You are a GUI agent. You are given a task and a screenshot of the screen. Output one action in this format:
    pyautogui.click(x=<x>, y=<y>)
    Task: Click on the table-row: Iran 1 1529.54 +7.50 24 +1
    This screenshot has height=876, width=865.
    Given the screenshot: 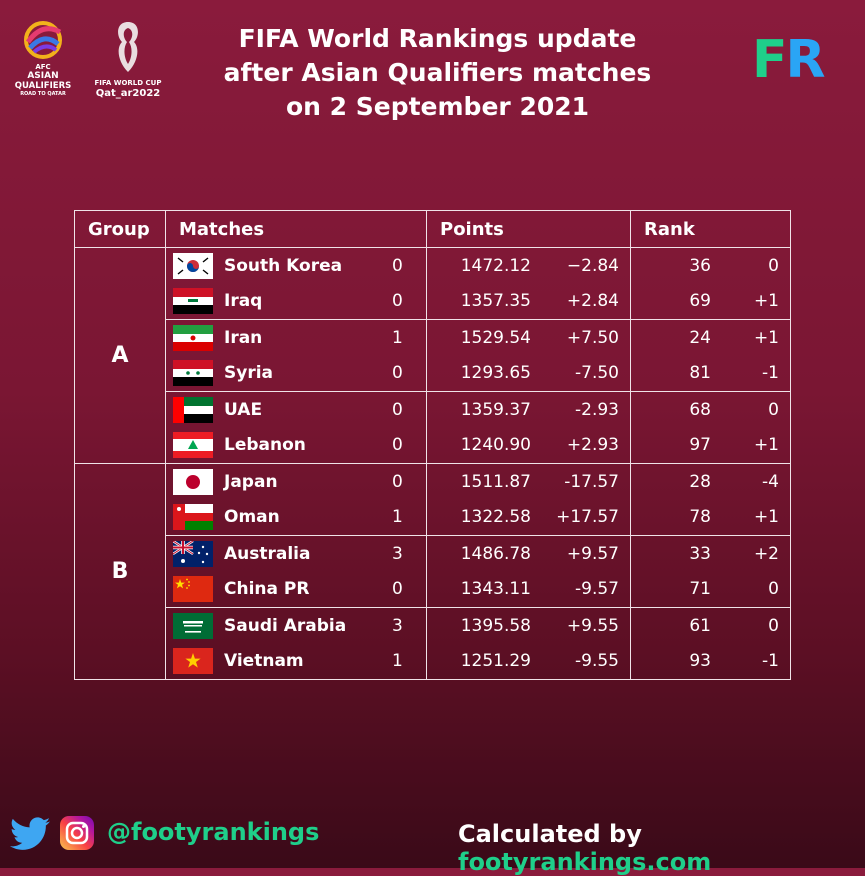 What is the action you would take?
    pyautogui.click(x=433, y=337)
    